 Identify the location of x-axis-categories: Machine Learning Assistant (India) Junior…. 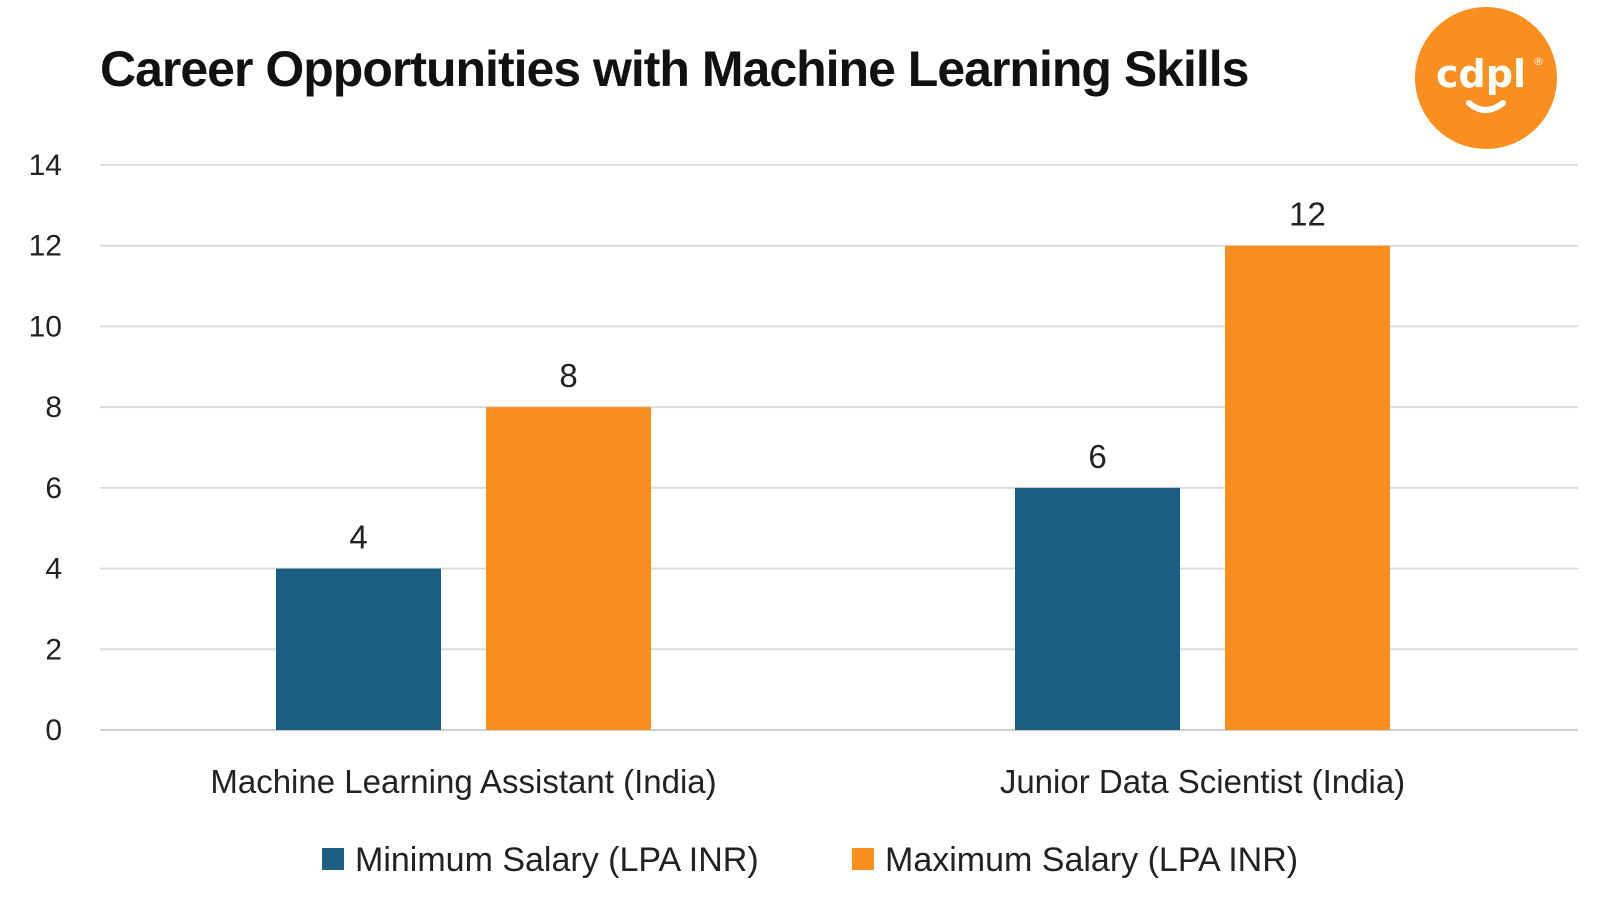
(807, 781).